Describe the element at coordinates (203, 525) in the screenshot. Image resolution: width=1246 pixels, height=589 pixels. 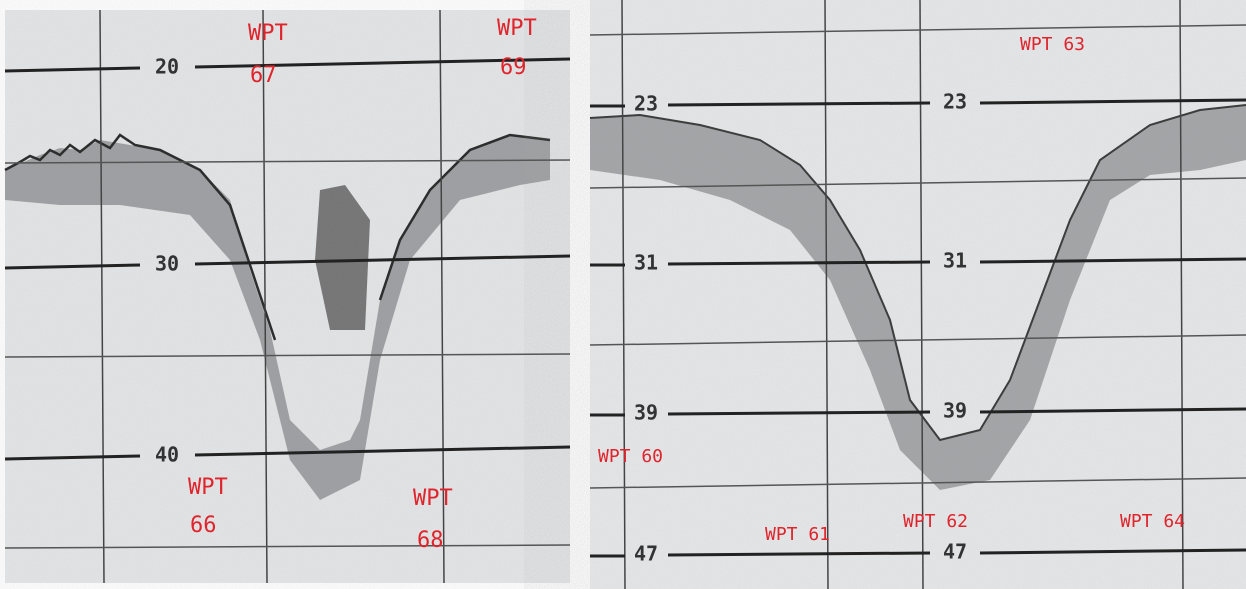
I see `waypoint-number: 66` at that location.